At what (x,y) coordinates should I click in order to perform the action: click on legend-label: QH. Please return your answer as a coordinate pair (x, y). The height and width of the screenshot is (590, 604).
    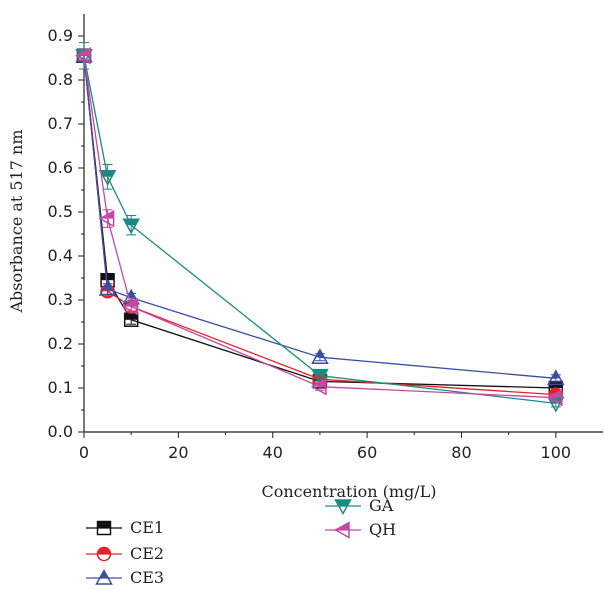
    Looking at the image, I should click on (382, 529).